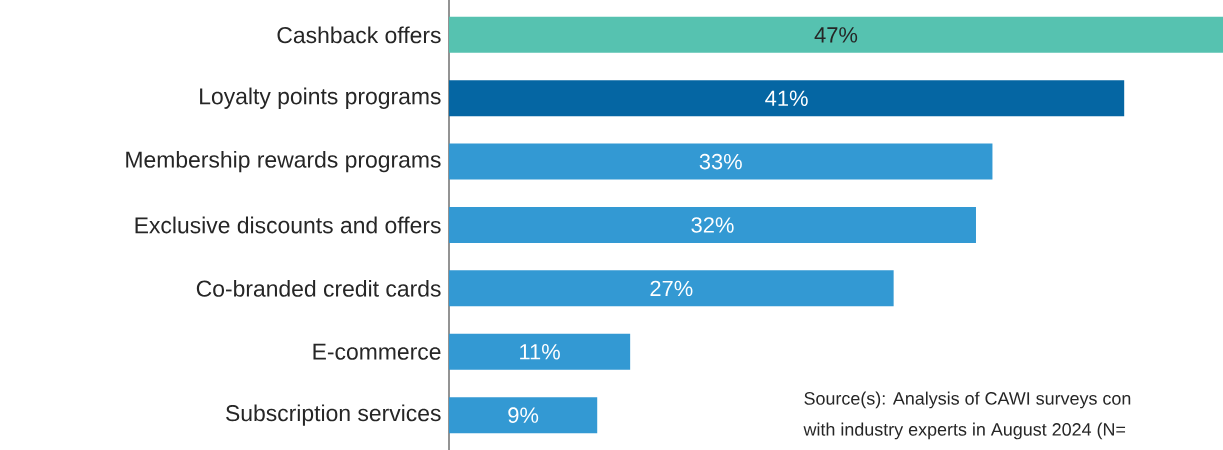 The image size is (1223, 450). I want to click on data-label: 47%, so click(836, 35).